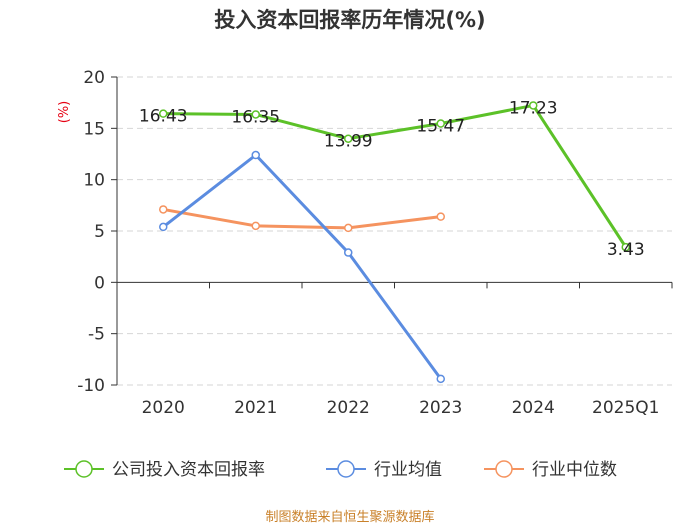 This screenshot has width=700, height=525. Describe the element at coordinates (533, 408) in the screenshot. I see `x-tick-label: 2024` at that location.